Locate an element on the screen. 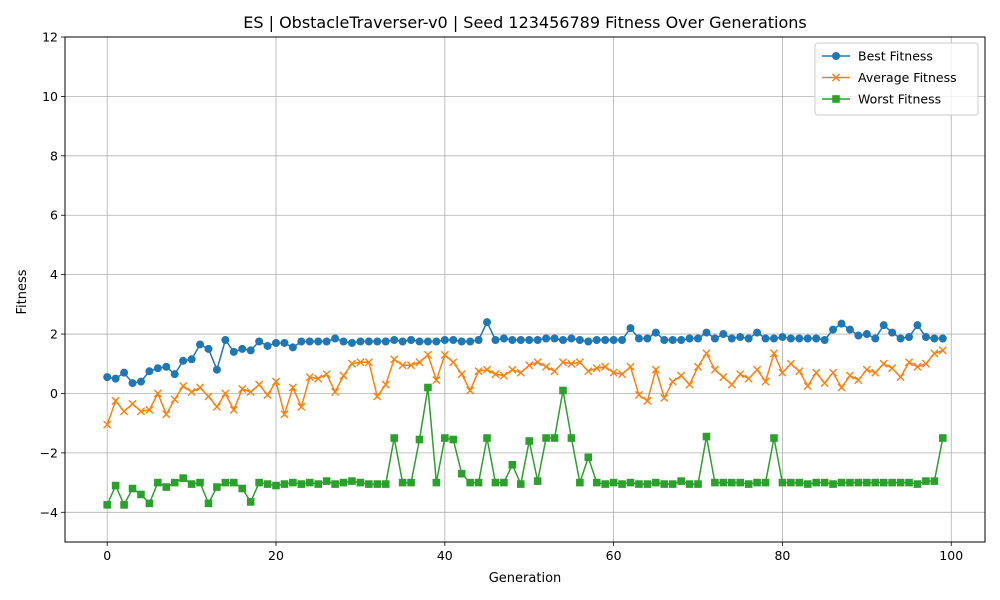  best-fitness-series is located at coordinates (525, 353).